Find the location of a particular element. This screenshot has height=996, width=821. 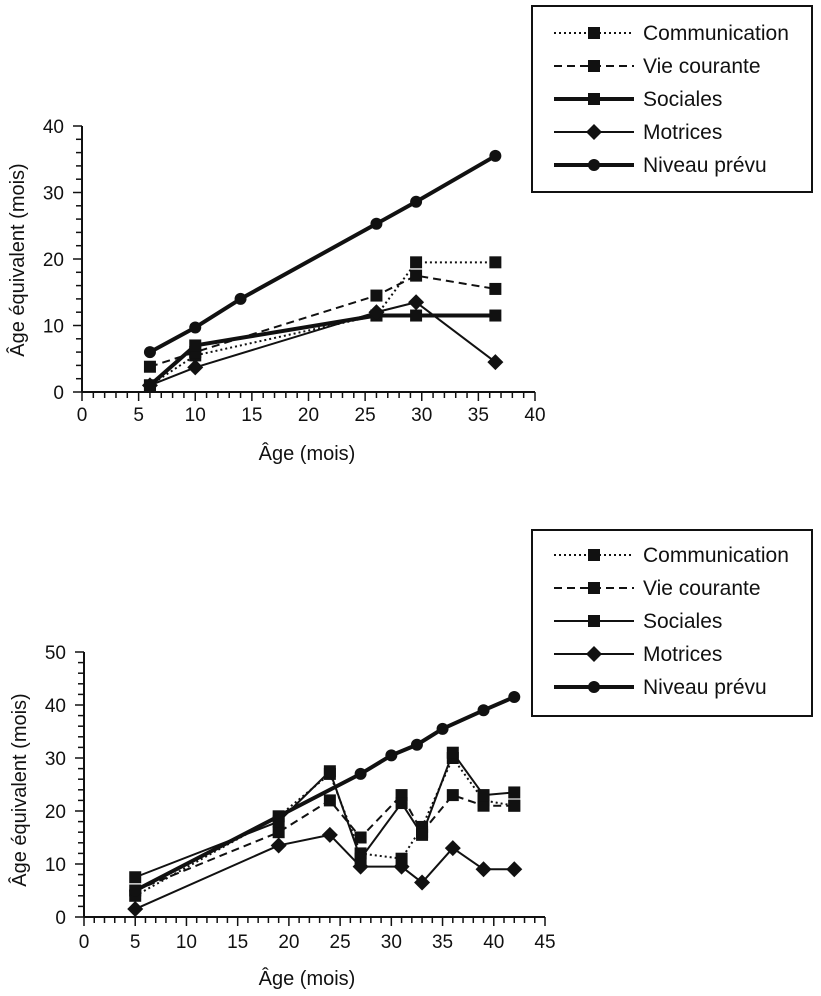

x-tick-label: 45 is located at coordinates (544, 942).